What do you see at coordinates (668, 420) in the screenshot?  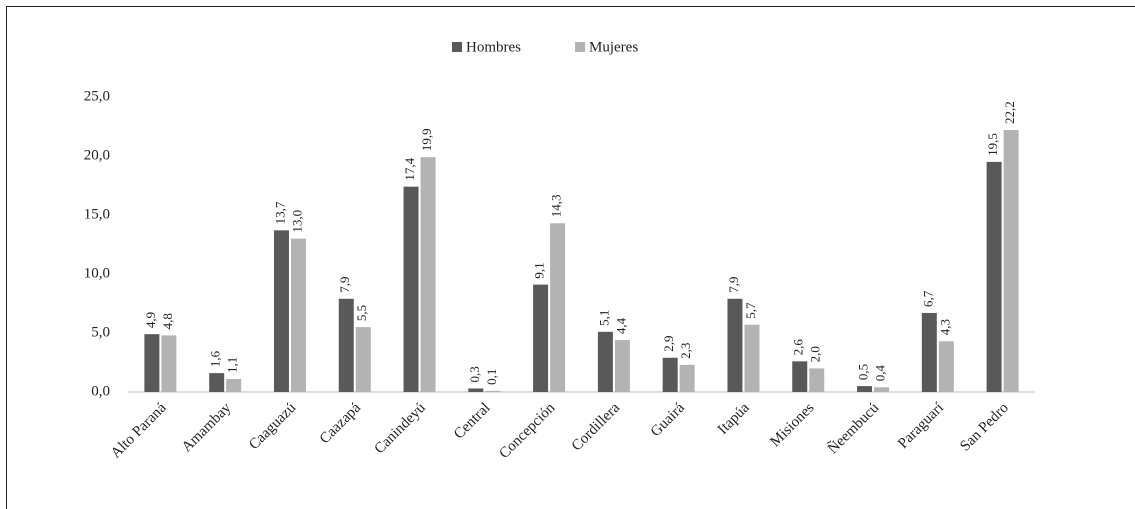 I see `x-tick-label: Guairá` at bounding box center [668, 420].